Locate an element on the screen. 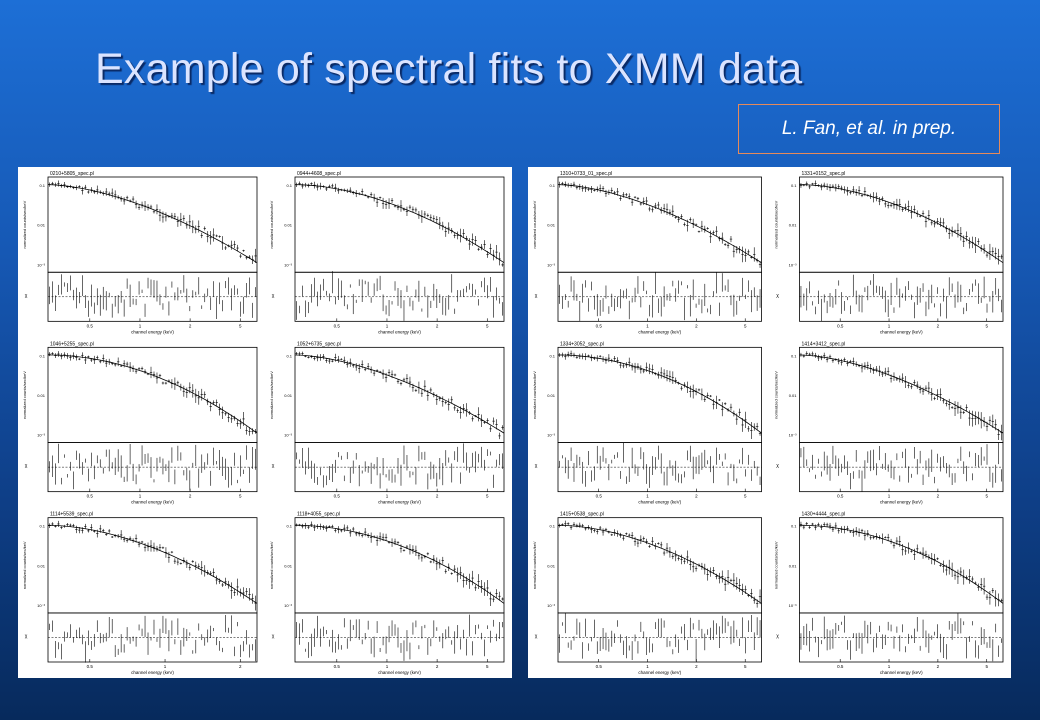 The width and height of the screenshot is (1040, 720). citation-box: L. Fan, et al. in prep. is located at coordinates (869, 129).